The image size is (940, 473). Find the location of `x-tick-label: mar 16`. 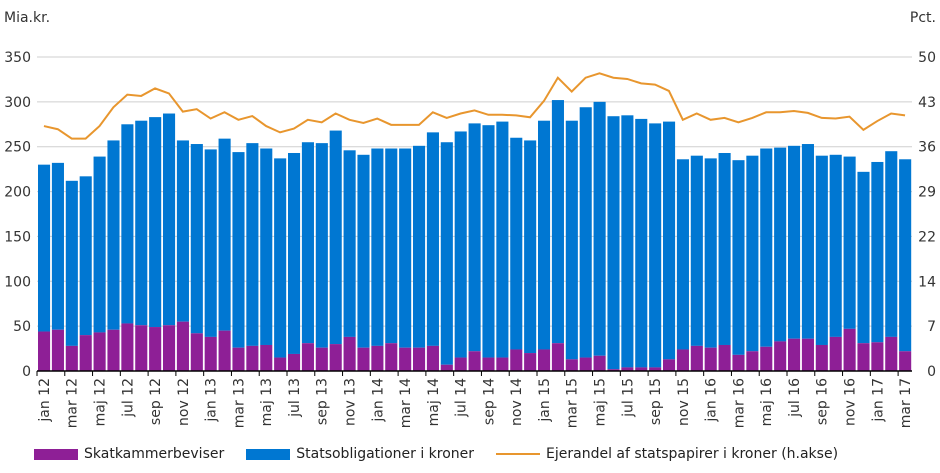

x-tick-label: mar 16 is located at coordinates (739, 403).